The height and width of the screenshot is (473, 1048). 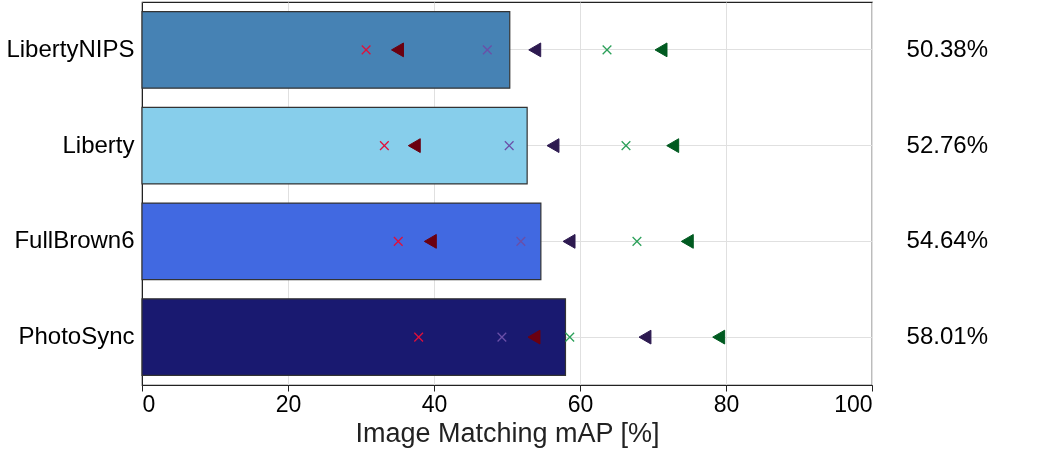 I want to click on x-tick-label: 80, so click(x=726, y=403).